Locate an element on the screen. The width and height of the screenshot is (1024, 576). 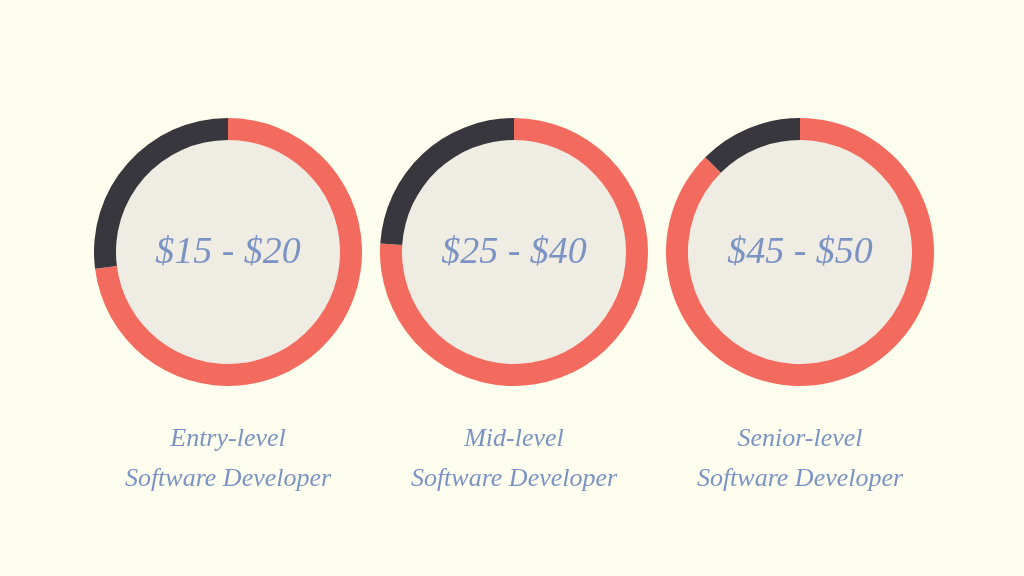
text: Entry-level Software Developer is located at coordinates (228, 457).